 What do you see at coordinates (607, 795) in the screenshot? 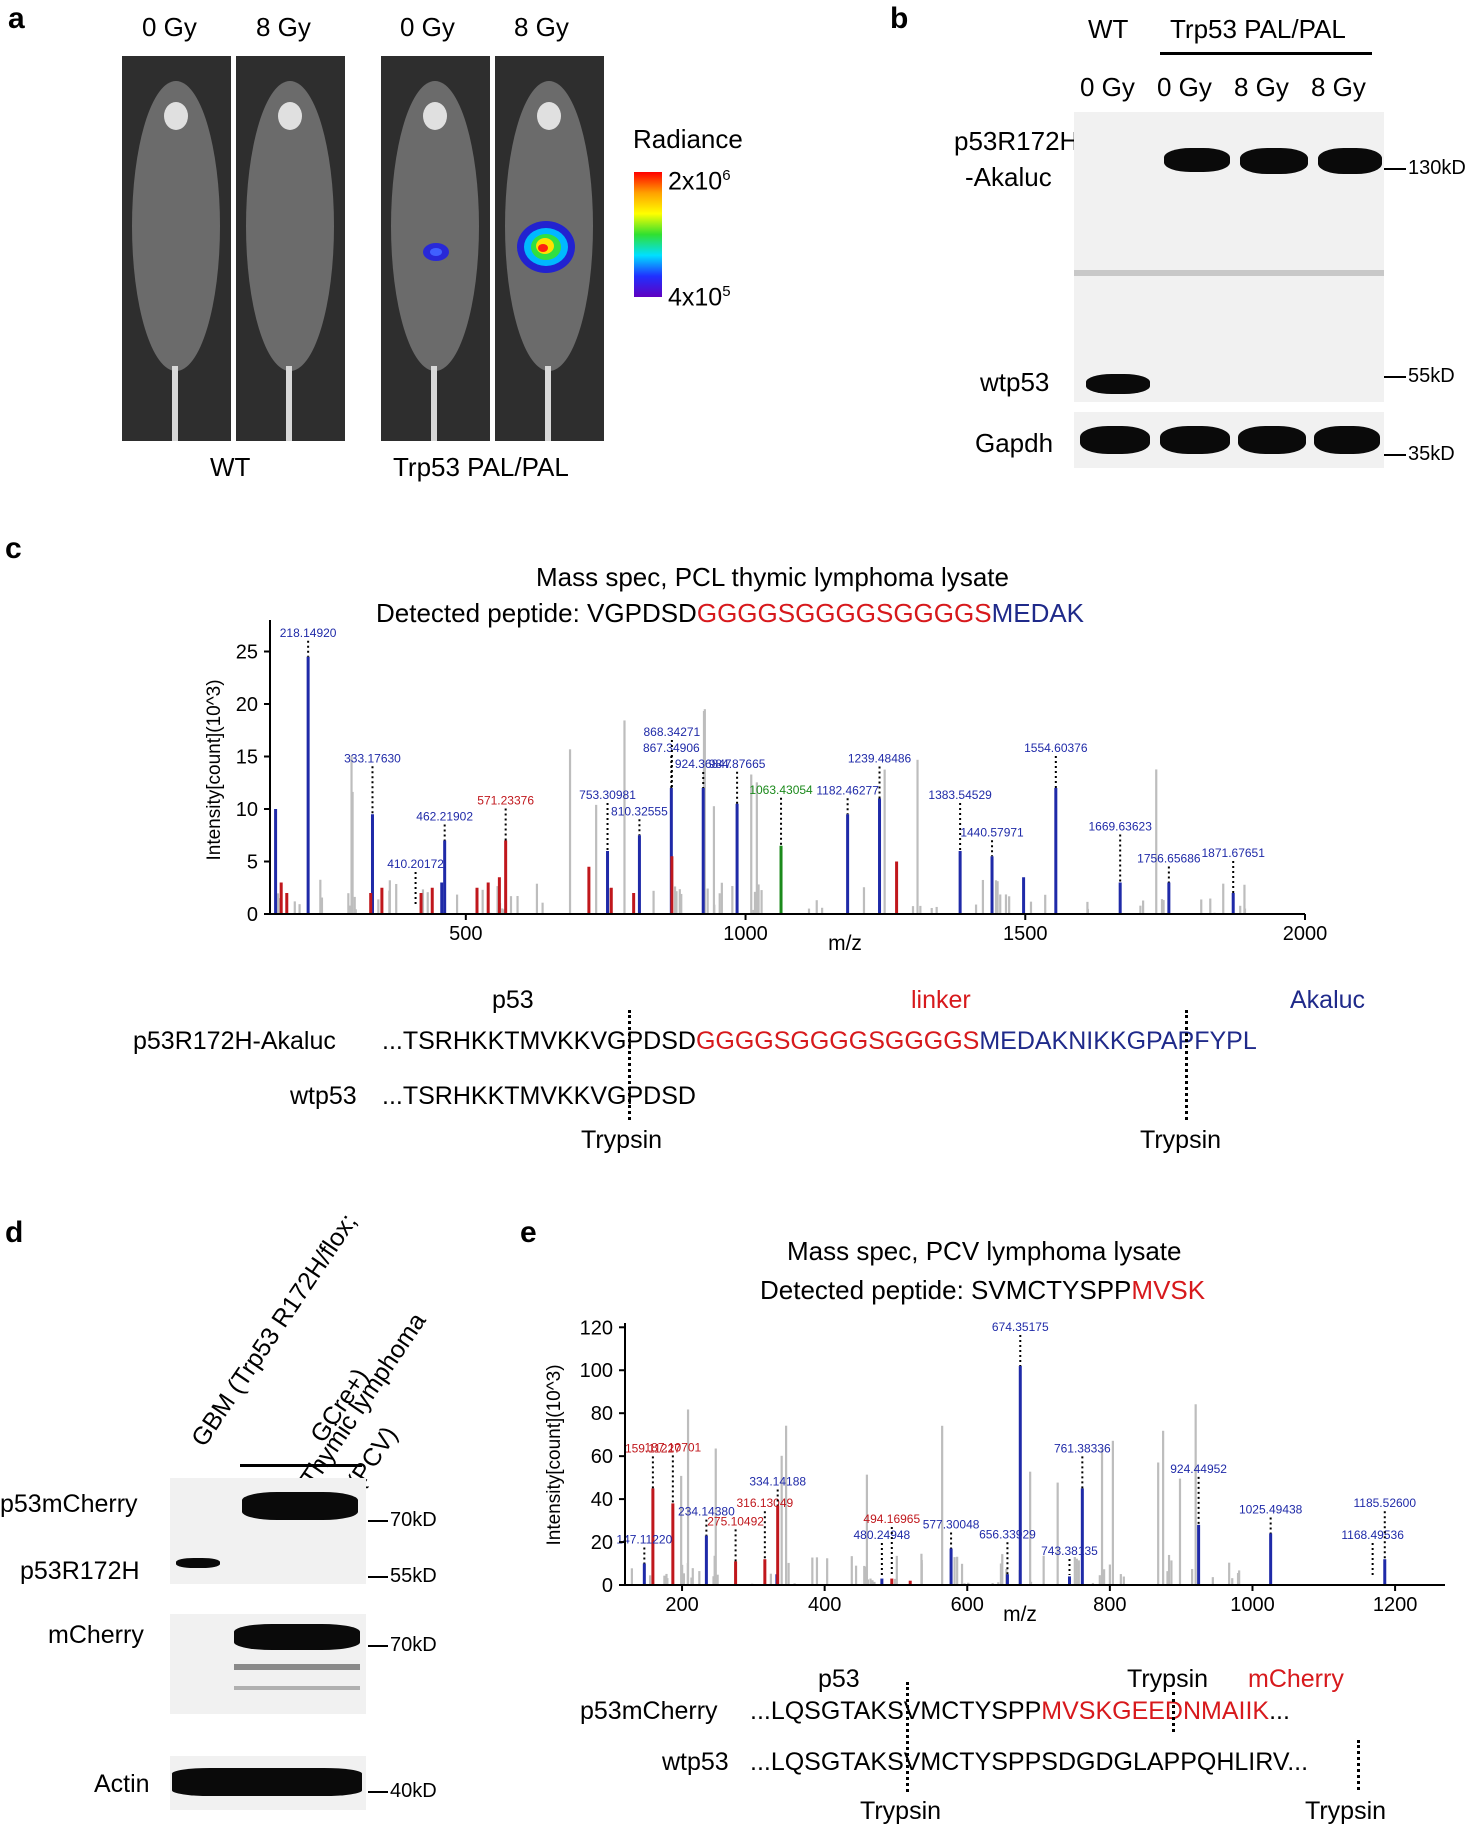
I see `peak-annotation: 753.30981` at bounding box center [607, 795].